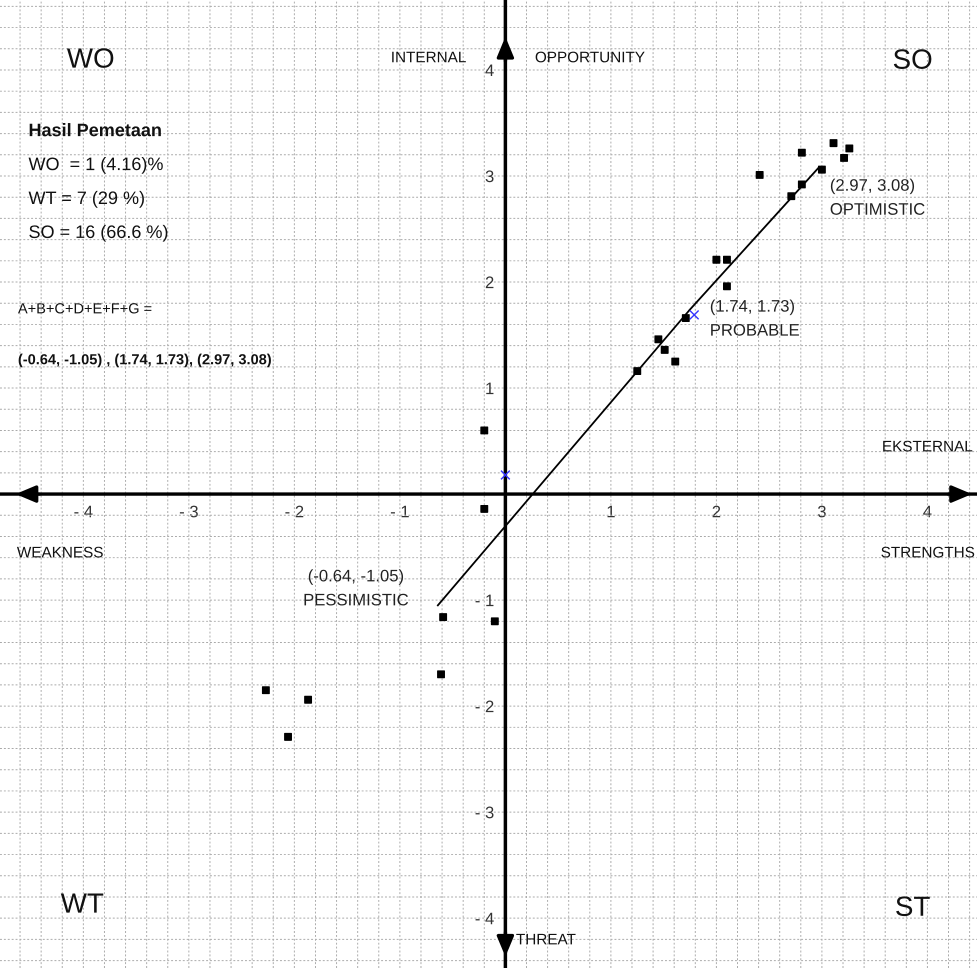 The width and height of the screenshot is (977, 968). I want to click on annotation: WEAKNESS, so click(59, 552).